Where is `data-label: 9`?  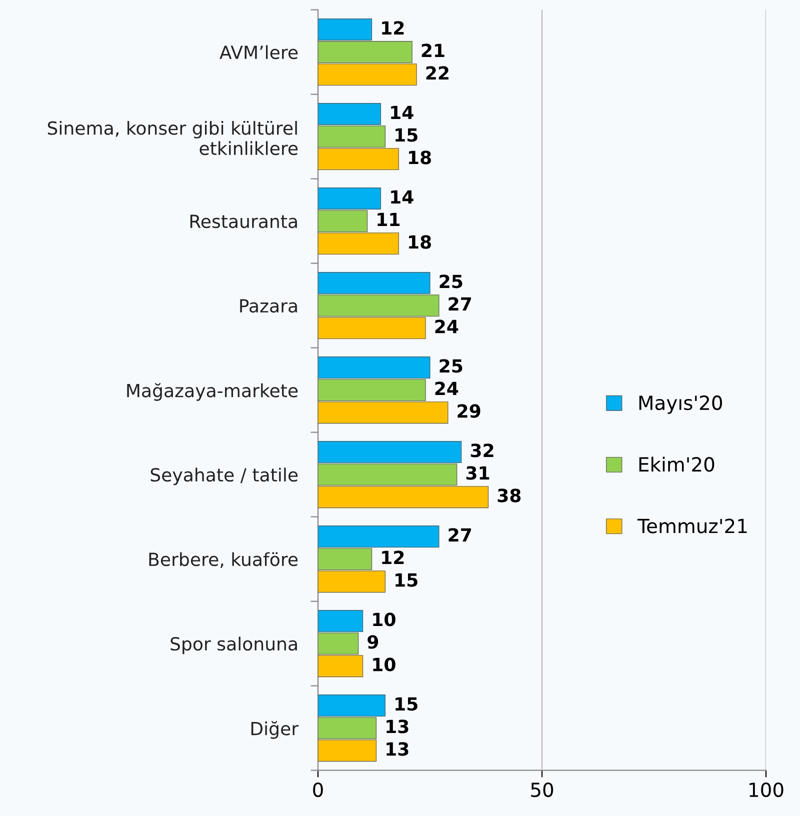
data-label: 9 is located at coordinates (373, 642).